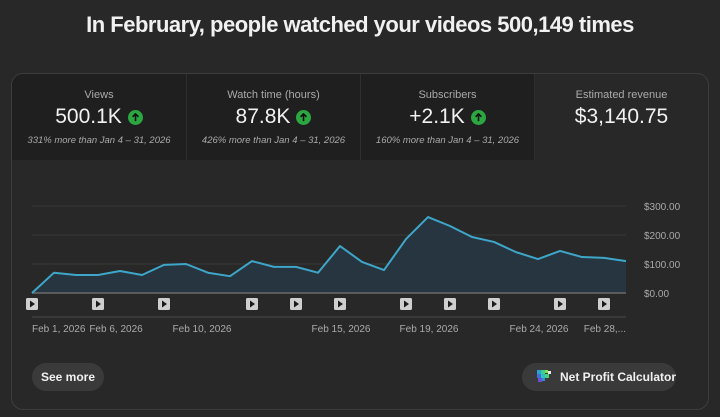 The width and height of the screenshot is (720, 417). Describe the element at coordinates (273, 95) in the screenshot. I see `metric-label: Watch time (hours)` at that location.